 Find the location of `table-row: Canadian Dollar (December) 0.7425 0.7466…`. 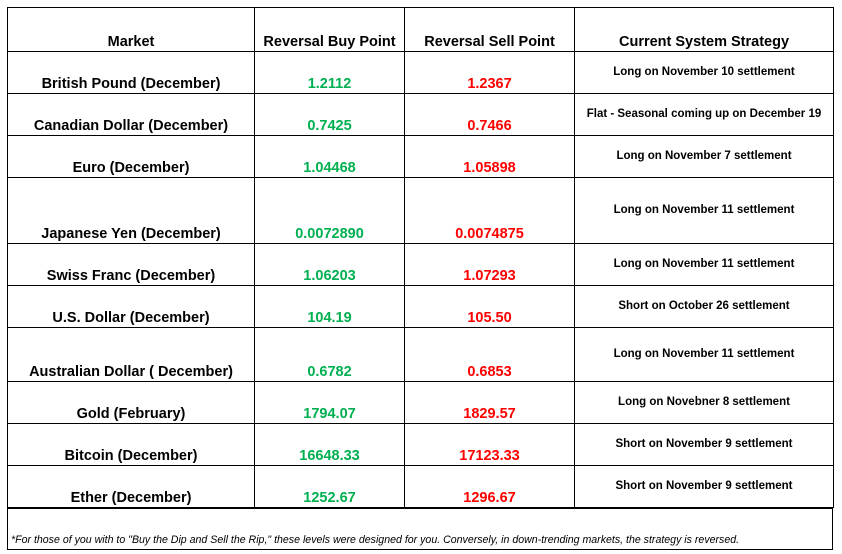

table-row: Canadian Dollar (December) 0.7425 0.7466… is located at coordinates (420, 114).